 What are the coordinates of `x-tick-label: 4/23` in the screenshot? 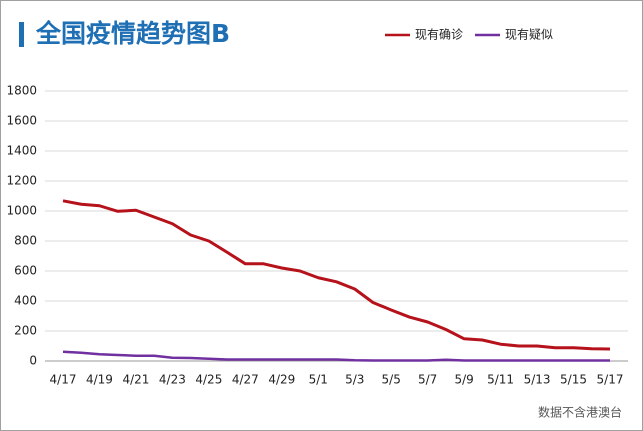 It's located at (172, 380).